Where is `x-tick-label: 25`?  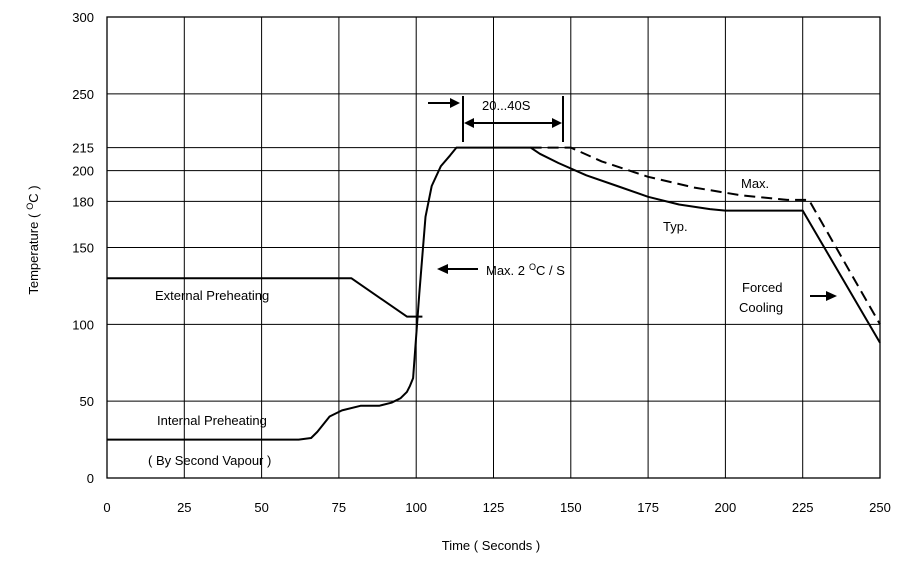
x-tick-label: 25 is located at coordinates (184, 507).